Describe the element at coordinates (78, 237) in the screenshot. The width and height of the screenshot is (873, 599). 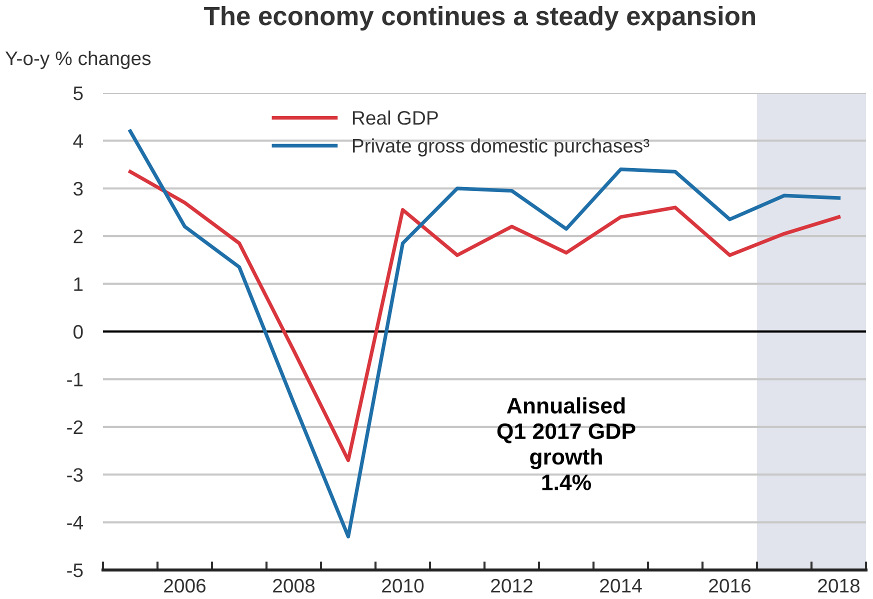
I see `y-tick-label: 2` at that location.